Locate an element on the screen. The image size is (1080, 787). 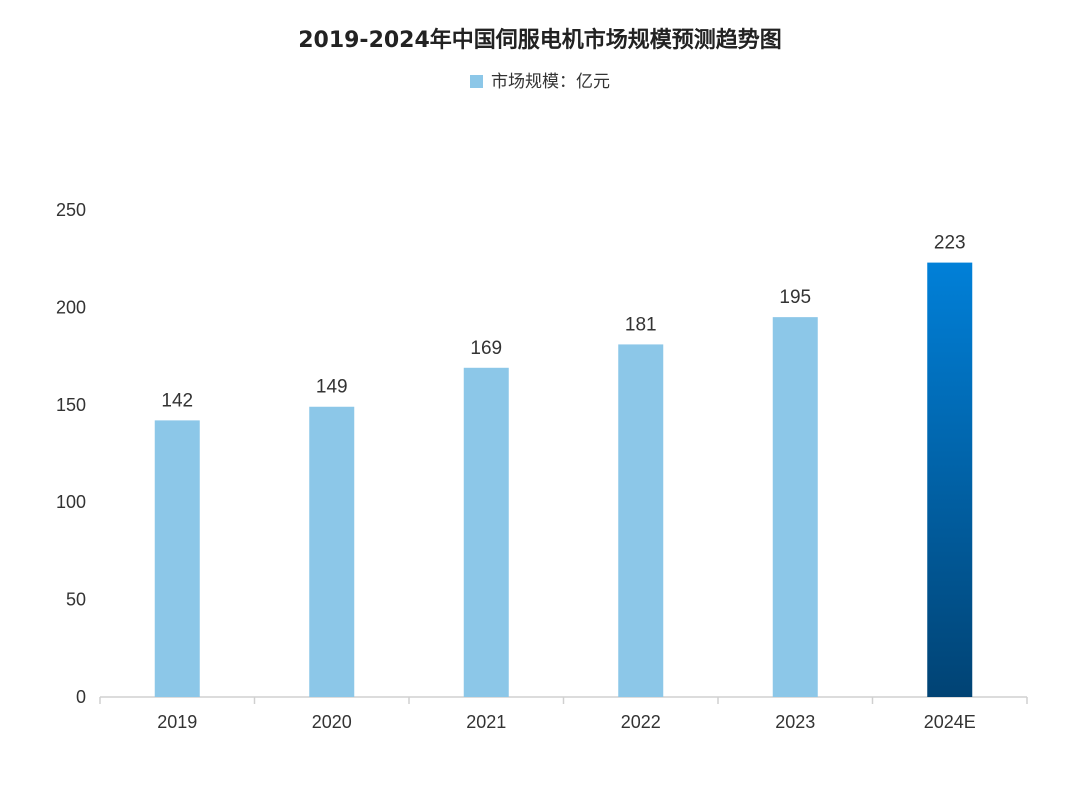
chart-title: 2019-2024年中国伺服电机市场规模预测趋势图 is located at coordinates (540, 40).